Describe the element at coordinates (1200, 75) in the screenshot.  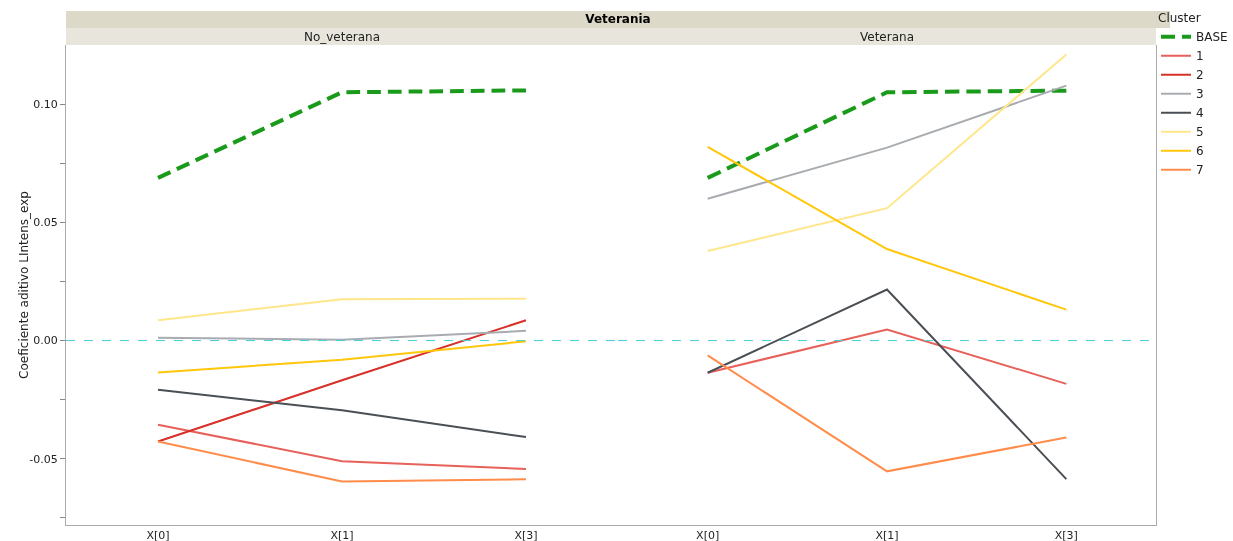
I see `legend-label: 2` at that location.